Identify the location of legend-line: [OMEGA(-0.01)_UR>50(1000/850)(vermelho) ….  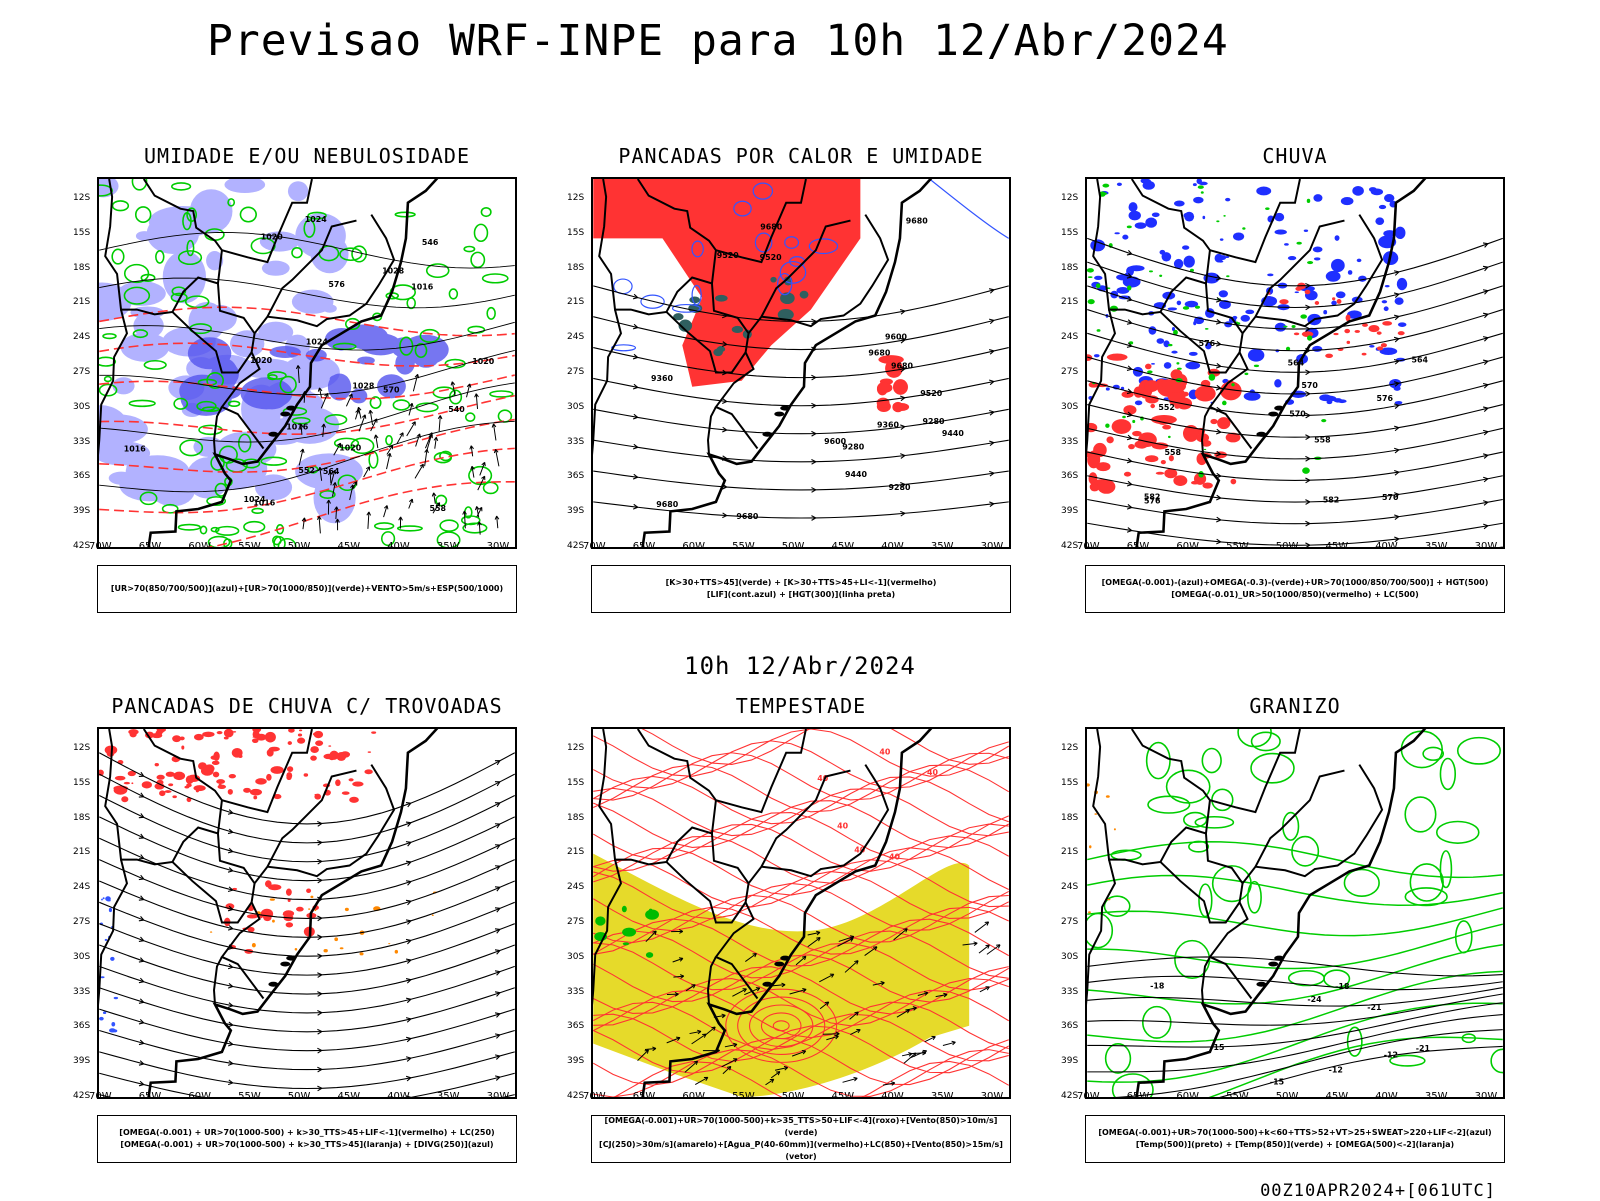
(1295, 594).